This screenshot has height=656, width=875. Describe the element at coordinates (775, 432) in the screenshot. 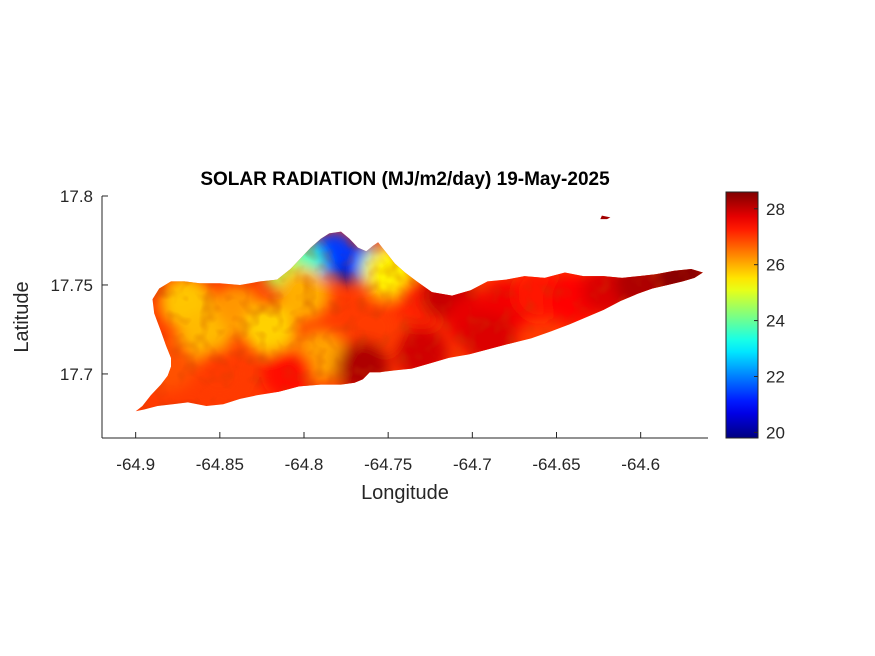

I see `colorbar-tick-label: 20` at that location.